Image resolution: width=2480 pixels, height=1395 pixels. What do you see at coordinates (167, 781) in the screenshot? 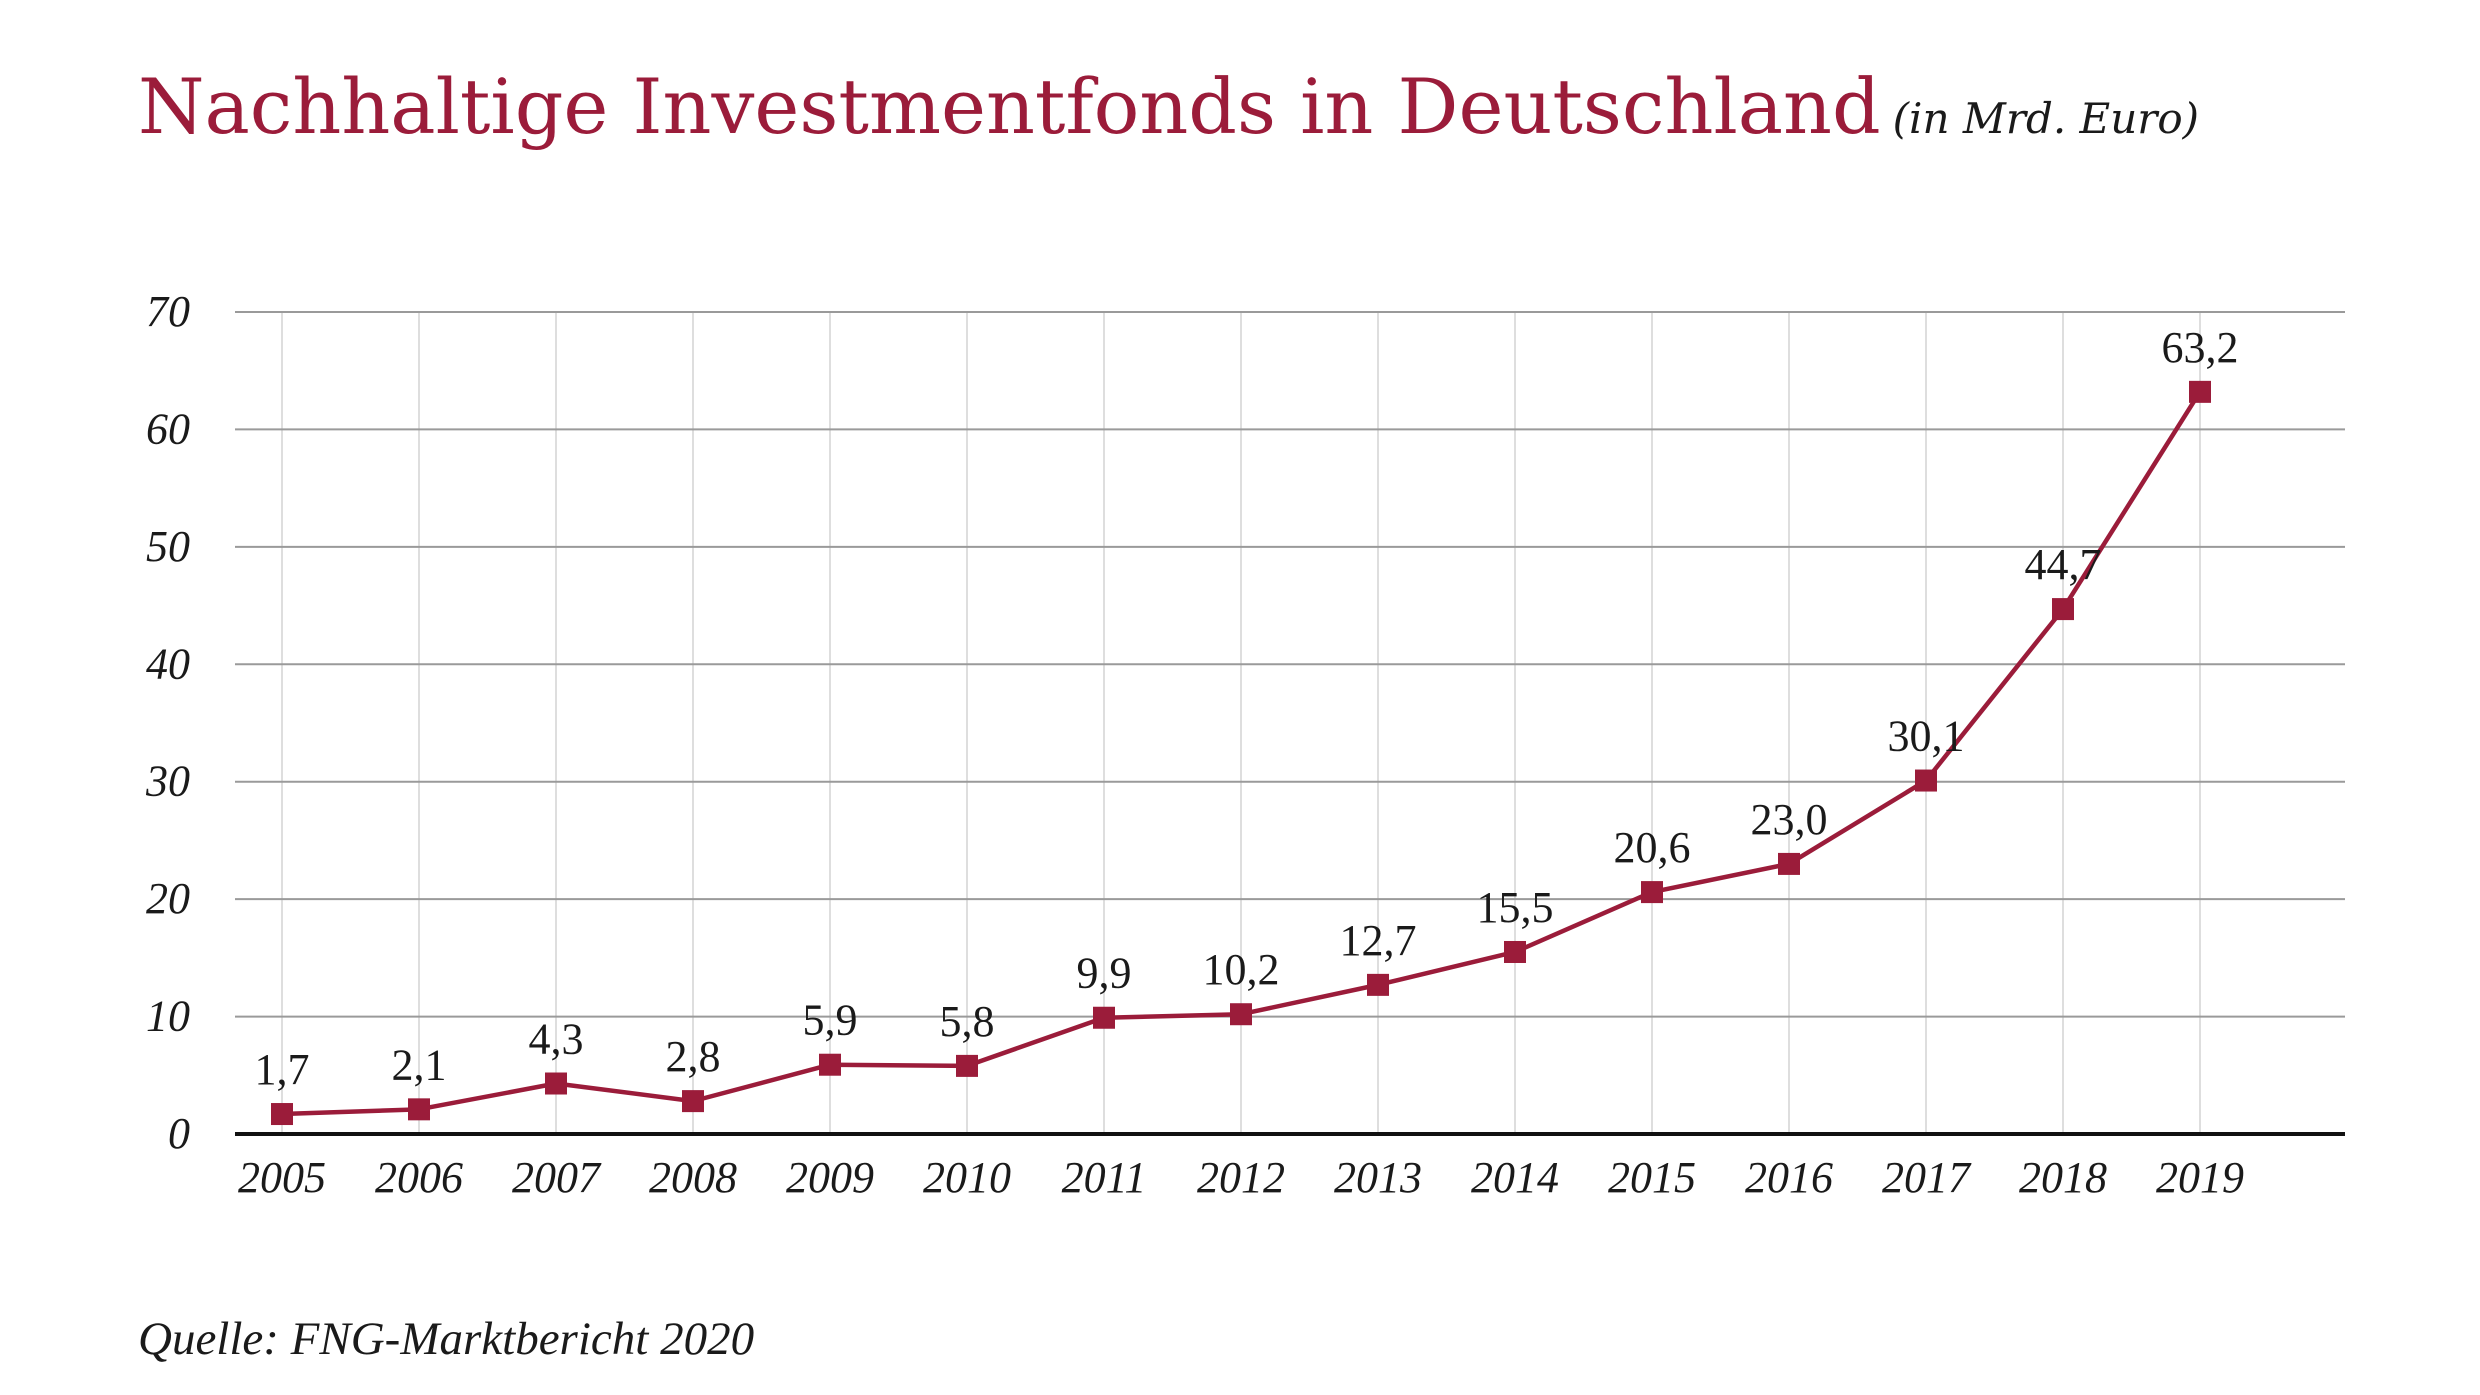
I see `y-tick-label: 30` at bounding box center [167, 781].